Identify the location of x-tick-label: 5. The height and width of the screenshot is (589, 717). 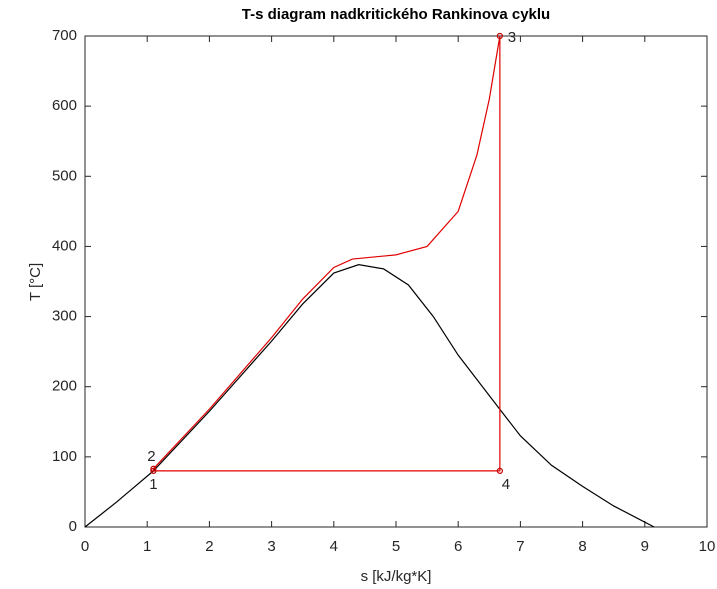
(396, 546).